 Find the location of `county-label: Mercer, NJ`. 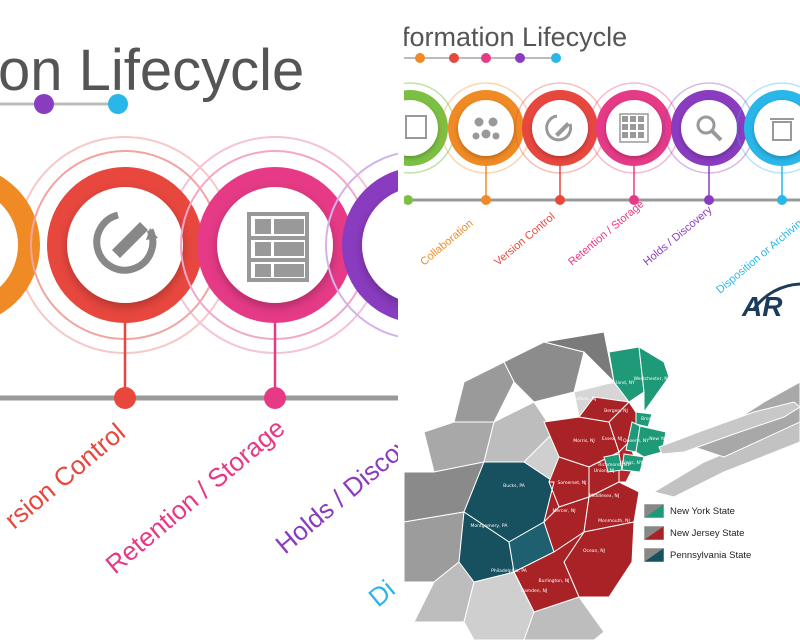

county-label: Mercer, NJ is located at coordinates (563, 511).